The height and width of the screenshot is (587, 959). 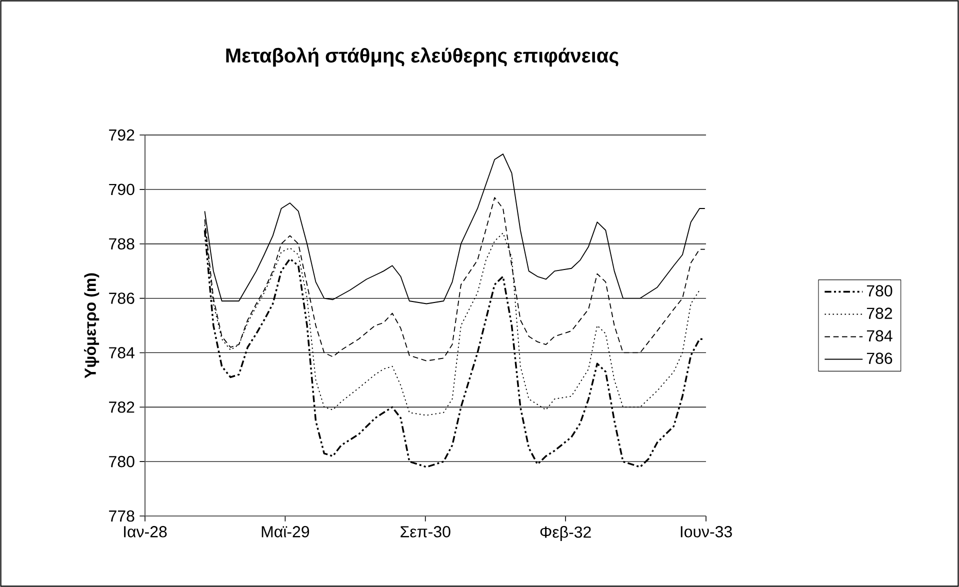 What do you see at coordinates (425, 532) in the screenshot?
I see `x-tick-label: Σεπ-30` at bounding box center [425, 532].